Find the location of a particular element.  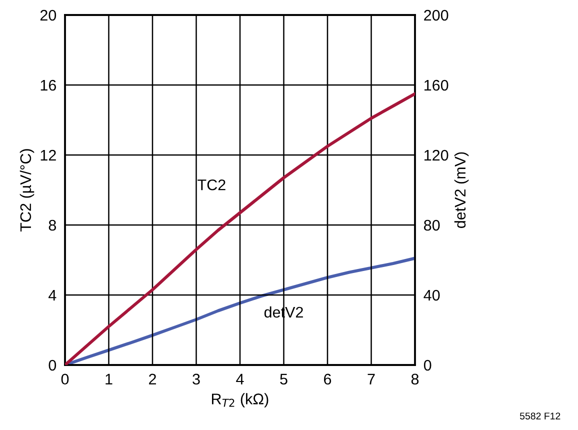

y-tick-label: 0 is located at coordinates (52, 365).